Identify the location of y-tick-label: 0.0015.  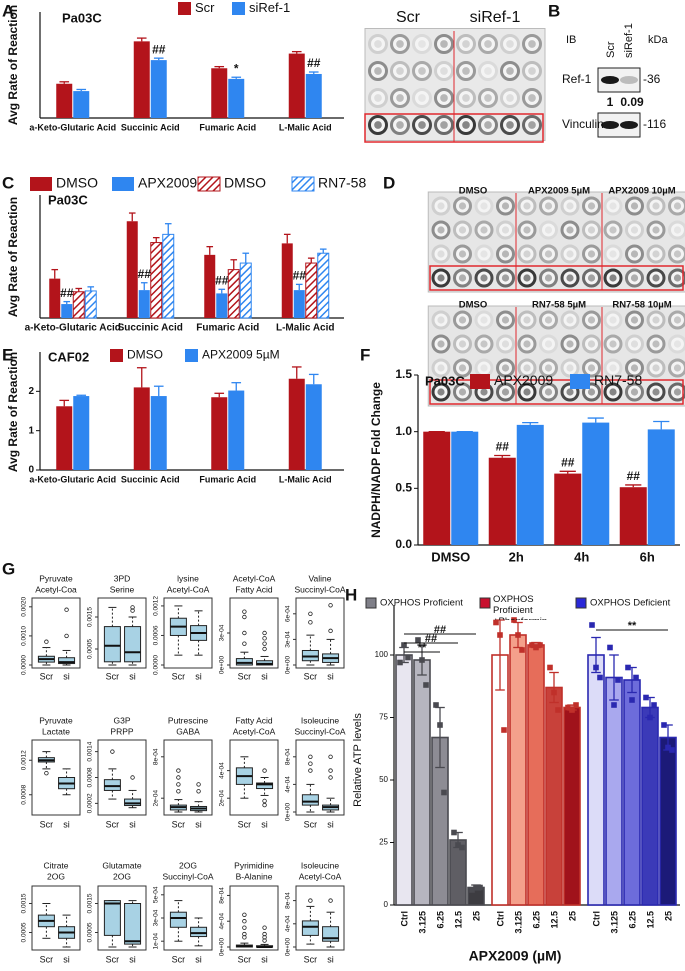
(90, 617).